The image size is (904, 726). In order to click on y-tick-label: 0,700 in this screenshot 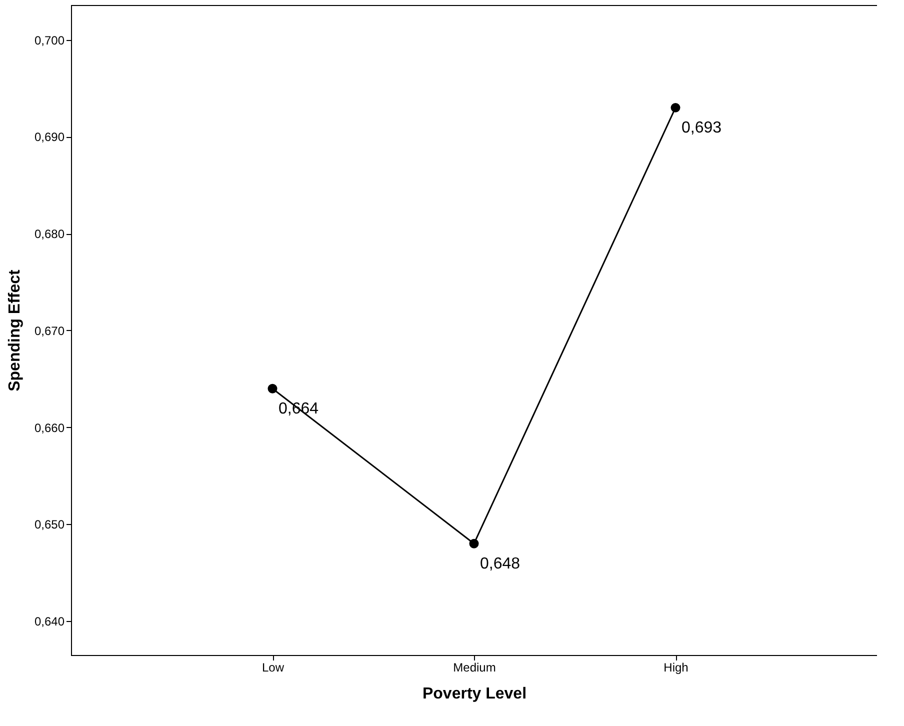, I will do `click(49, 40)`.